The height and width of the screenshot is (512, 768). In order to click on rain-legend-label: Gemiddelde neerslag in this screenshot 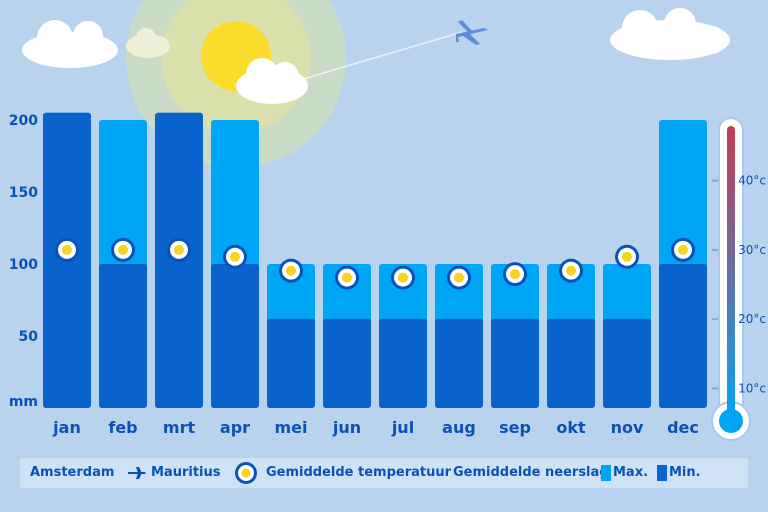, I will do `click(531, 472)`.